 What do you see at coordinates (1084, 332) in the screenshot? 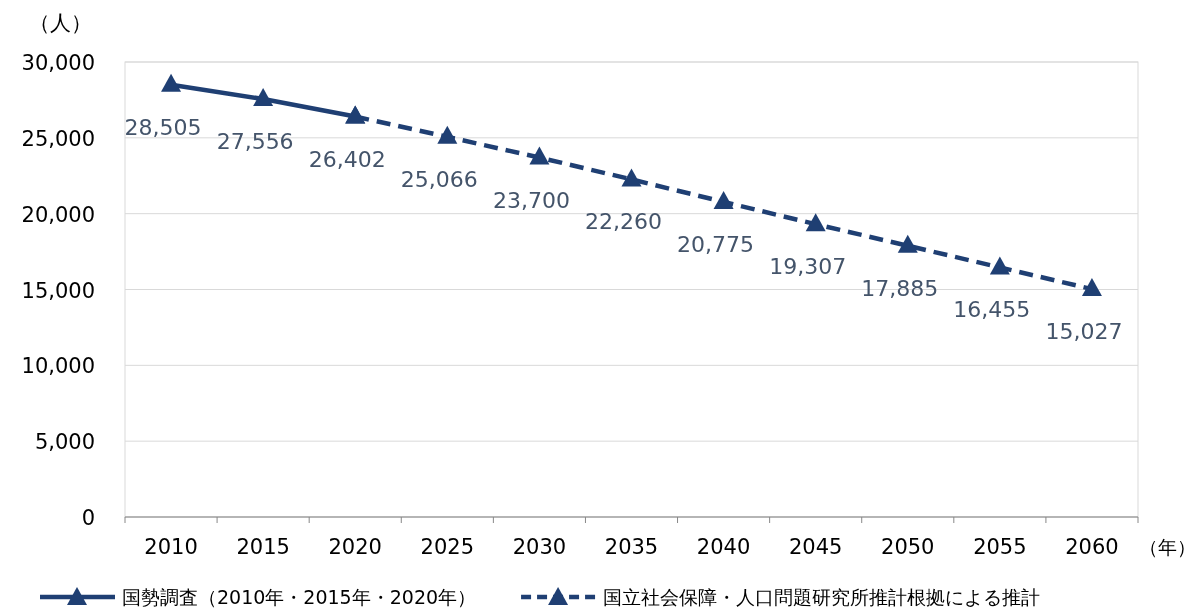
I see `data-label: 15,027` at bounding box center [1084, 332].